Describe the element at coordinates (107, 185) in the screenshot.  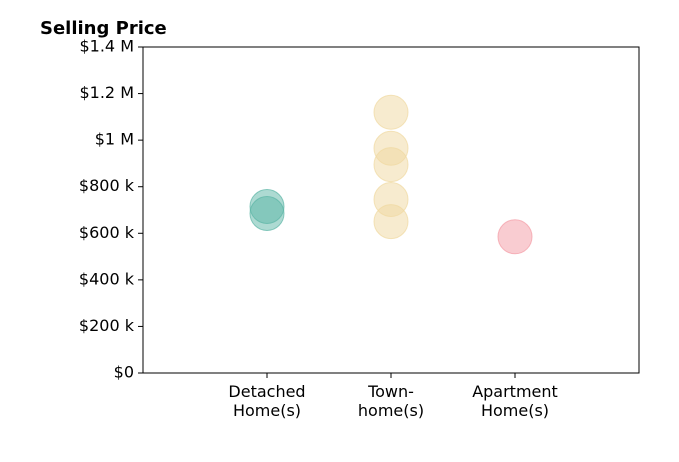
I see `y-tick-label: $800 k` at that location.